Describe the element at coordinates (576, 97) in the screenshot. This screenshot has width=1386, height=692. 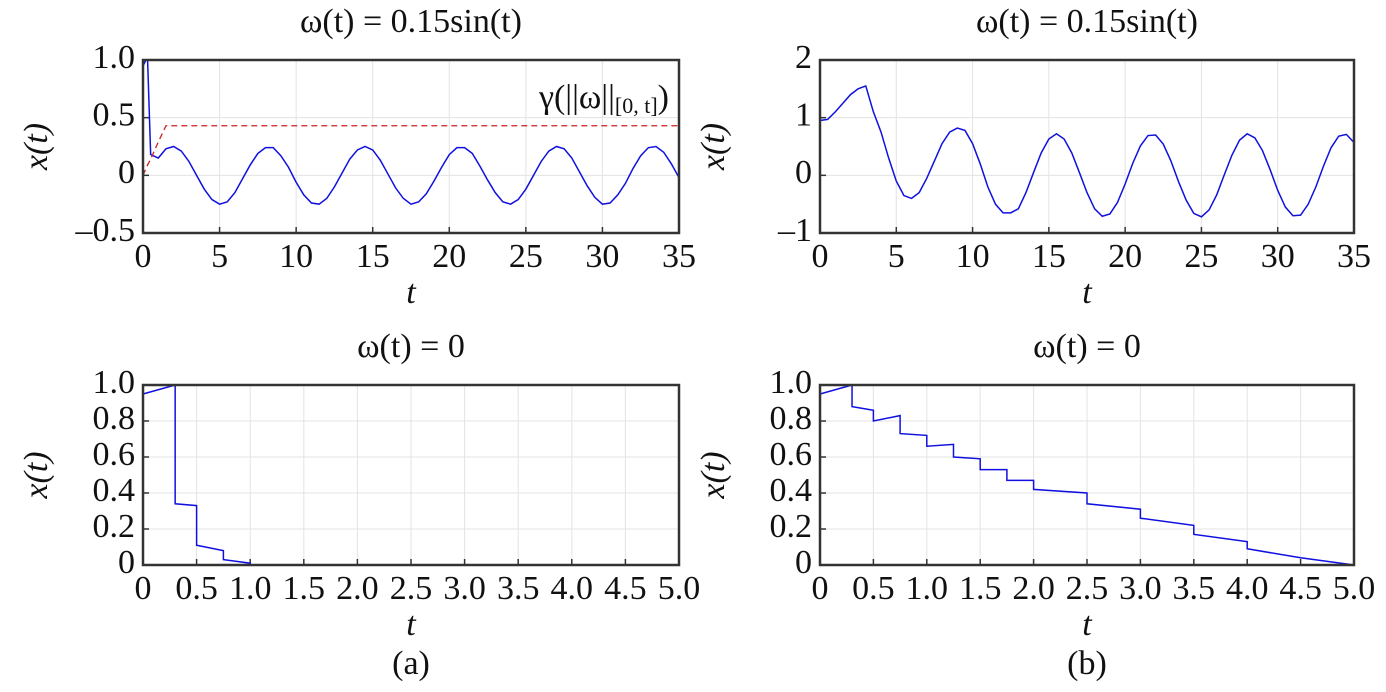
I see `annotation-text: γ(||ω||` at that location.